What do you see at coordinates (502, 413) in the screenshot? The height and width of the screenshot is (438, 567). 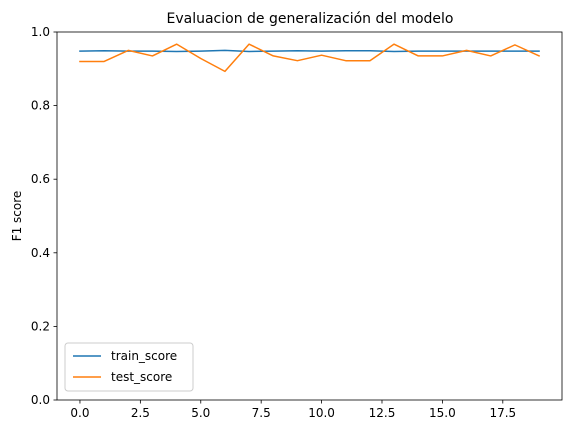 I see `x-tick-label: 17.5` at bounding box center [502, 413].